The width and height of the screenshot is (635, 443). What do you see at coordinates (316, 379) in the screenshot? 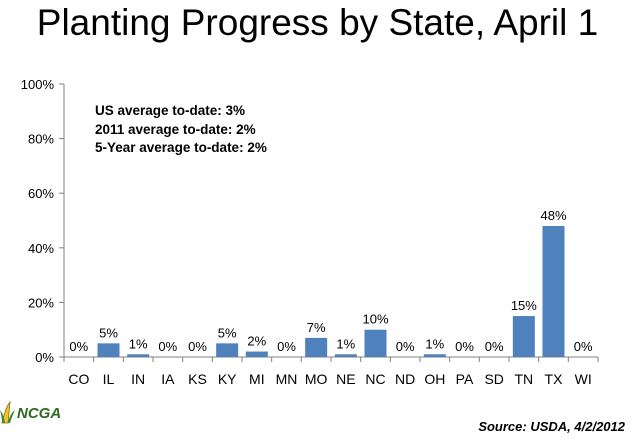
I see `category-label-mo: MO` at bounding box center [316, 379].